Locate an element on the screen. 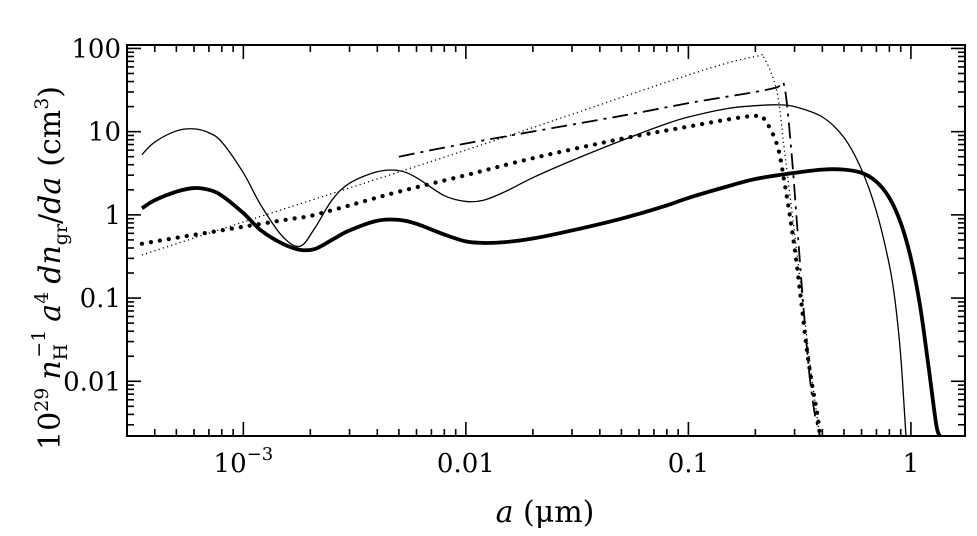 The image size is (977, 536). y-tick-label: 1 is located at coordinates (112, 216).